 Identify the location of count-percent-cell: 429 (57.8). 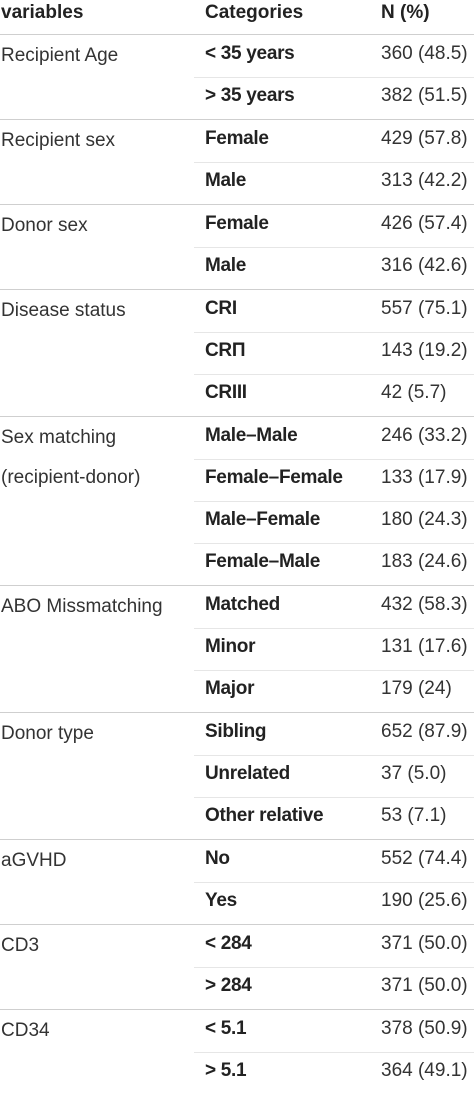
(424, 138).